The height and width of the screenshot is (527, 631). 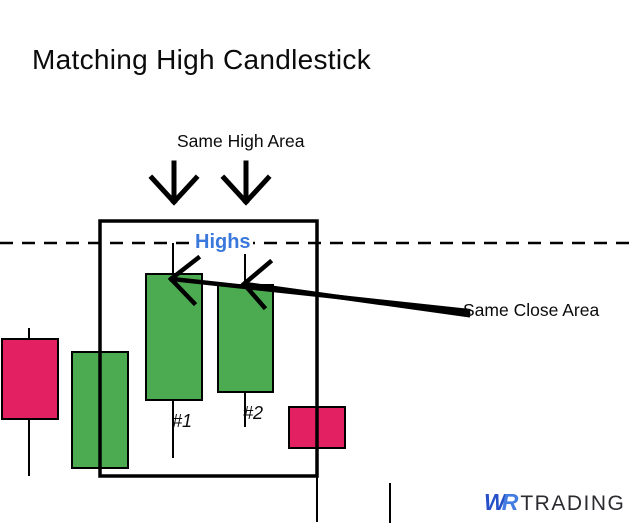 What do you see at coordinates (201, 59) in the screenshot?
I see `page-title: Matching High Candlestick` at bounding box center [201, 59].